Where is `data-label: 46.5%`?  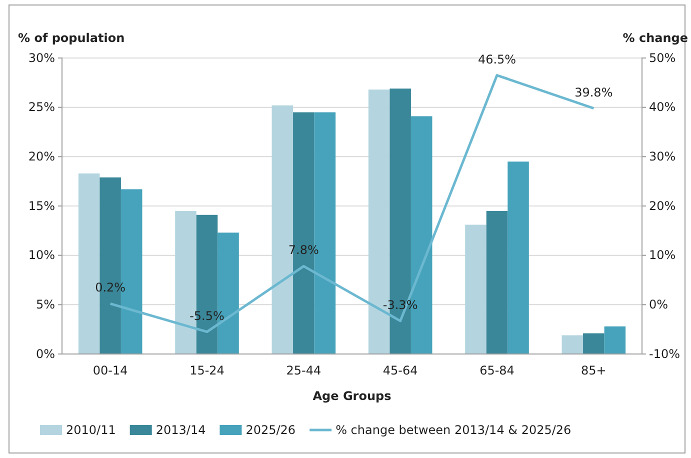
data-label: 46.5% is located at coordinates (497, 59).